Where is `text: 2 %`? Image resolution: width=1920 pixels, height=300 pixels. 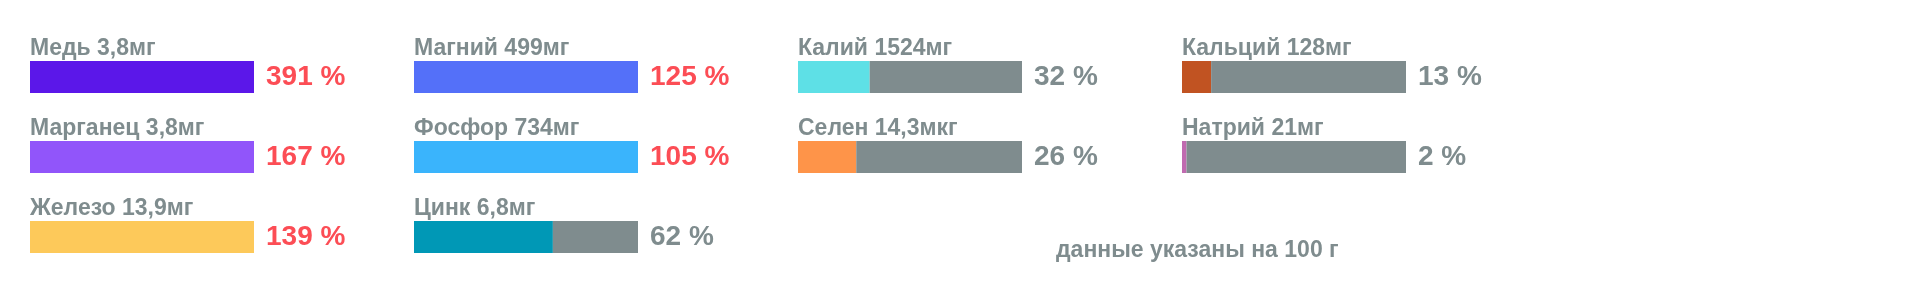 text: 2 % is located at coordinates (1442, 155).